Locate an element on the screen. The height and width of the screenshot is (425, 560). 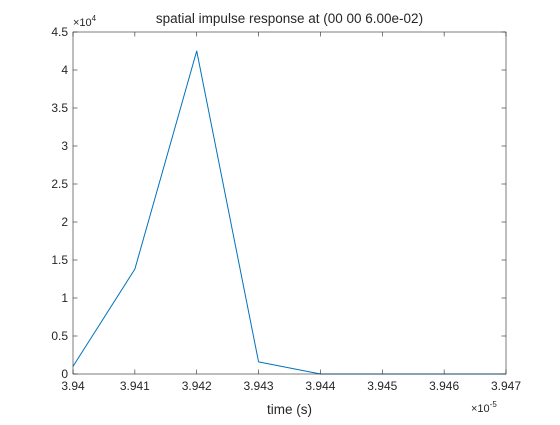
y-exponent-base: ×10 is located at coordinates (82, 23).